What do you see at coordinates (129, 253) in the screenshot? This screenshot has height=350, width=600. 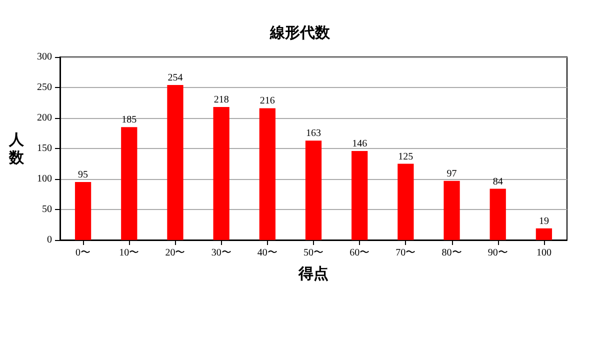 I see `x-tick-label: 10〜` at bounding box center [129, 253].